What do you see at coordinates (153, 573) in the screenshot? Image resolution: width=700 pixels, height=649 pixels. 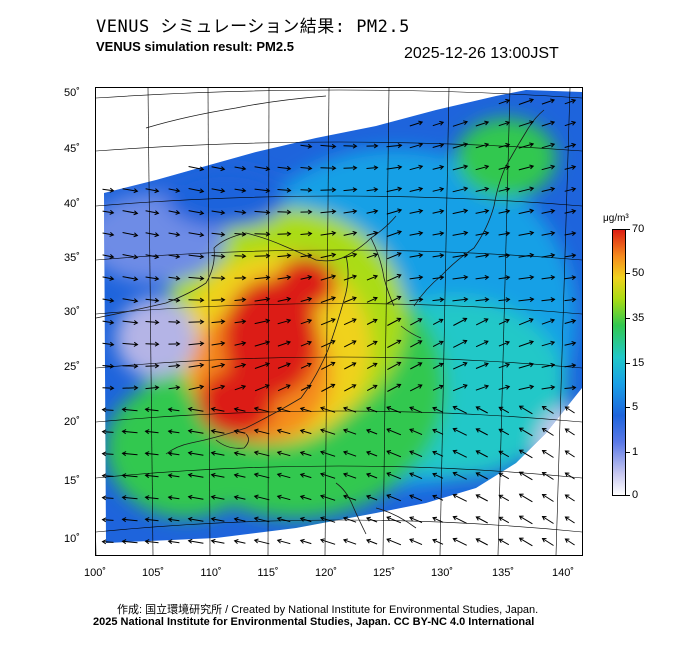 I see `lon-label: 105˚` at bounding box center [153, 573].